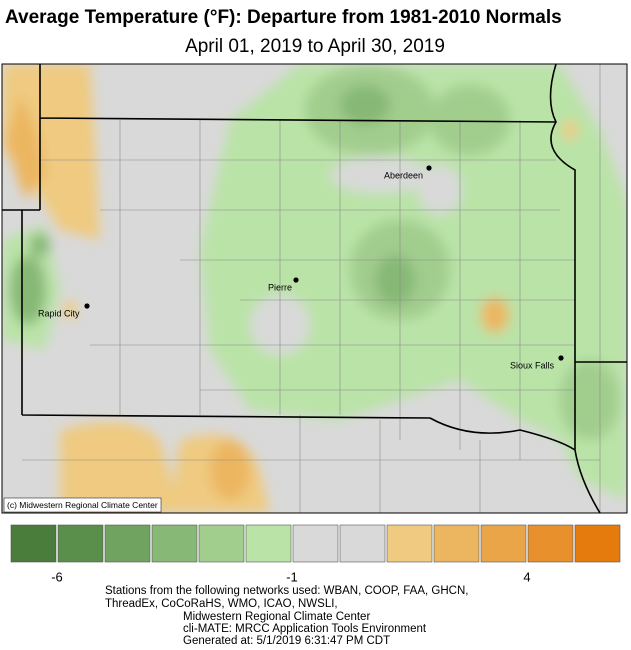 The height and width of the screenshot is (650, 631). What do you see at coordinates (276, 617) in the screenshot?
I see `footer-line: Midwestern Regional Climate Center` at bounding box center [276, 617].